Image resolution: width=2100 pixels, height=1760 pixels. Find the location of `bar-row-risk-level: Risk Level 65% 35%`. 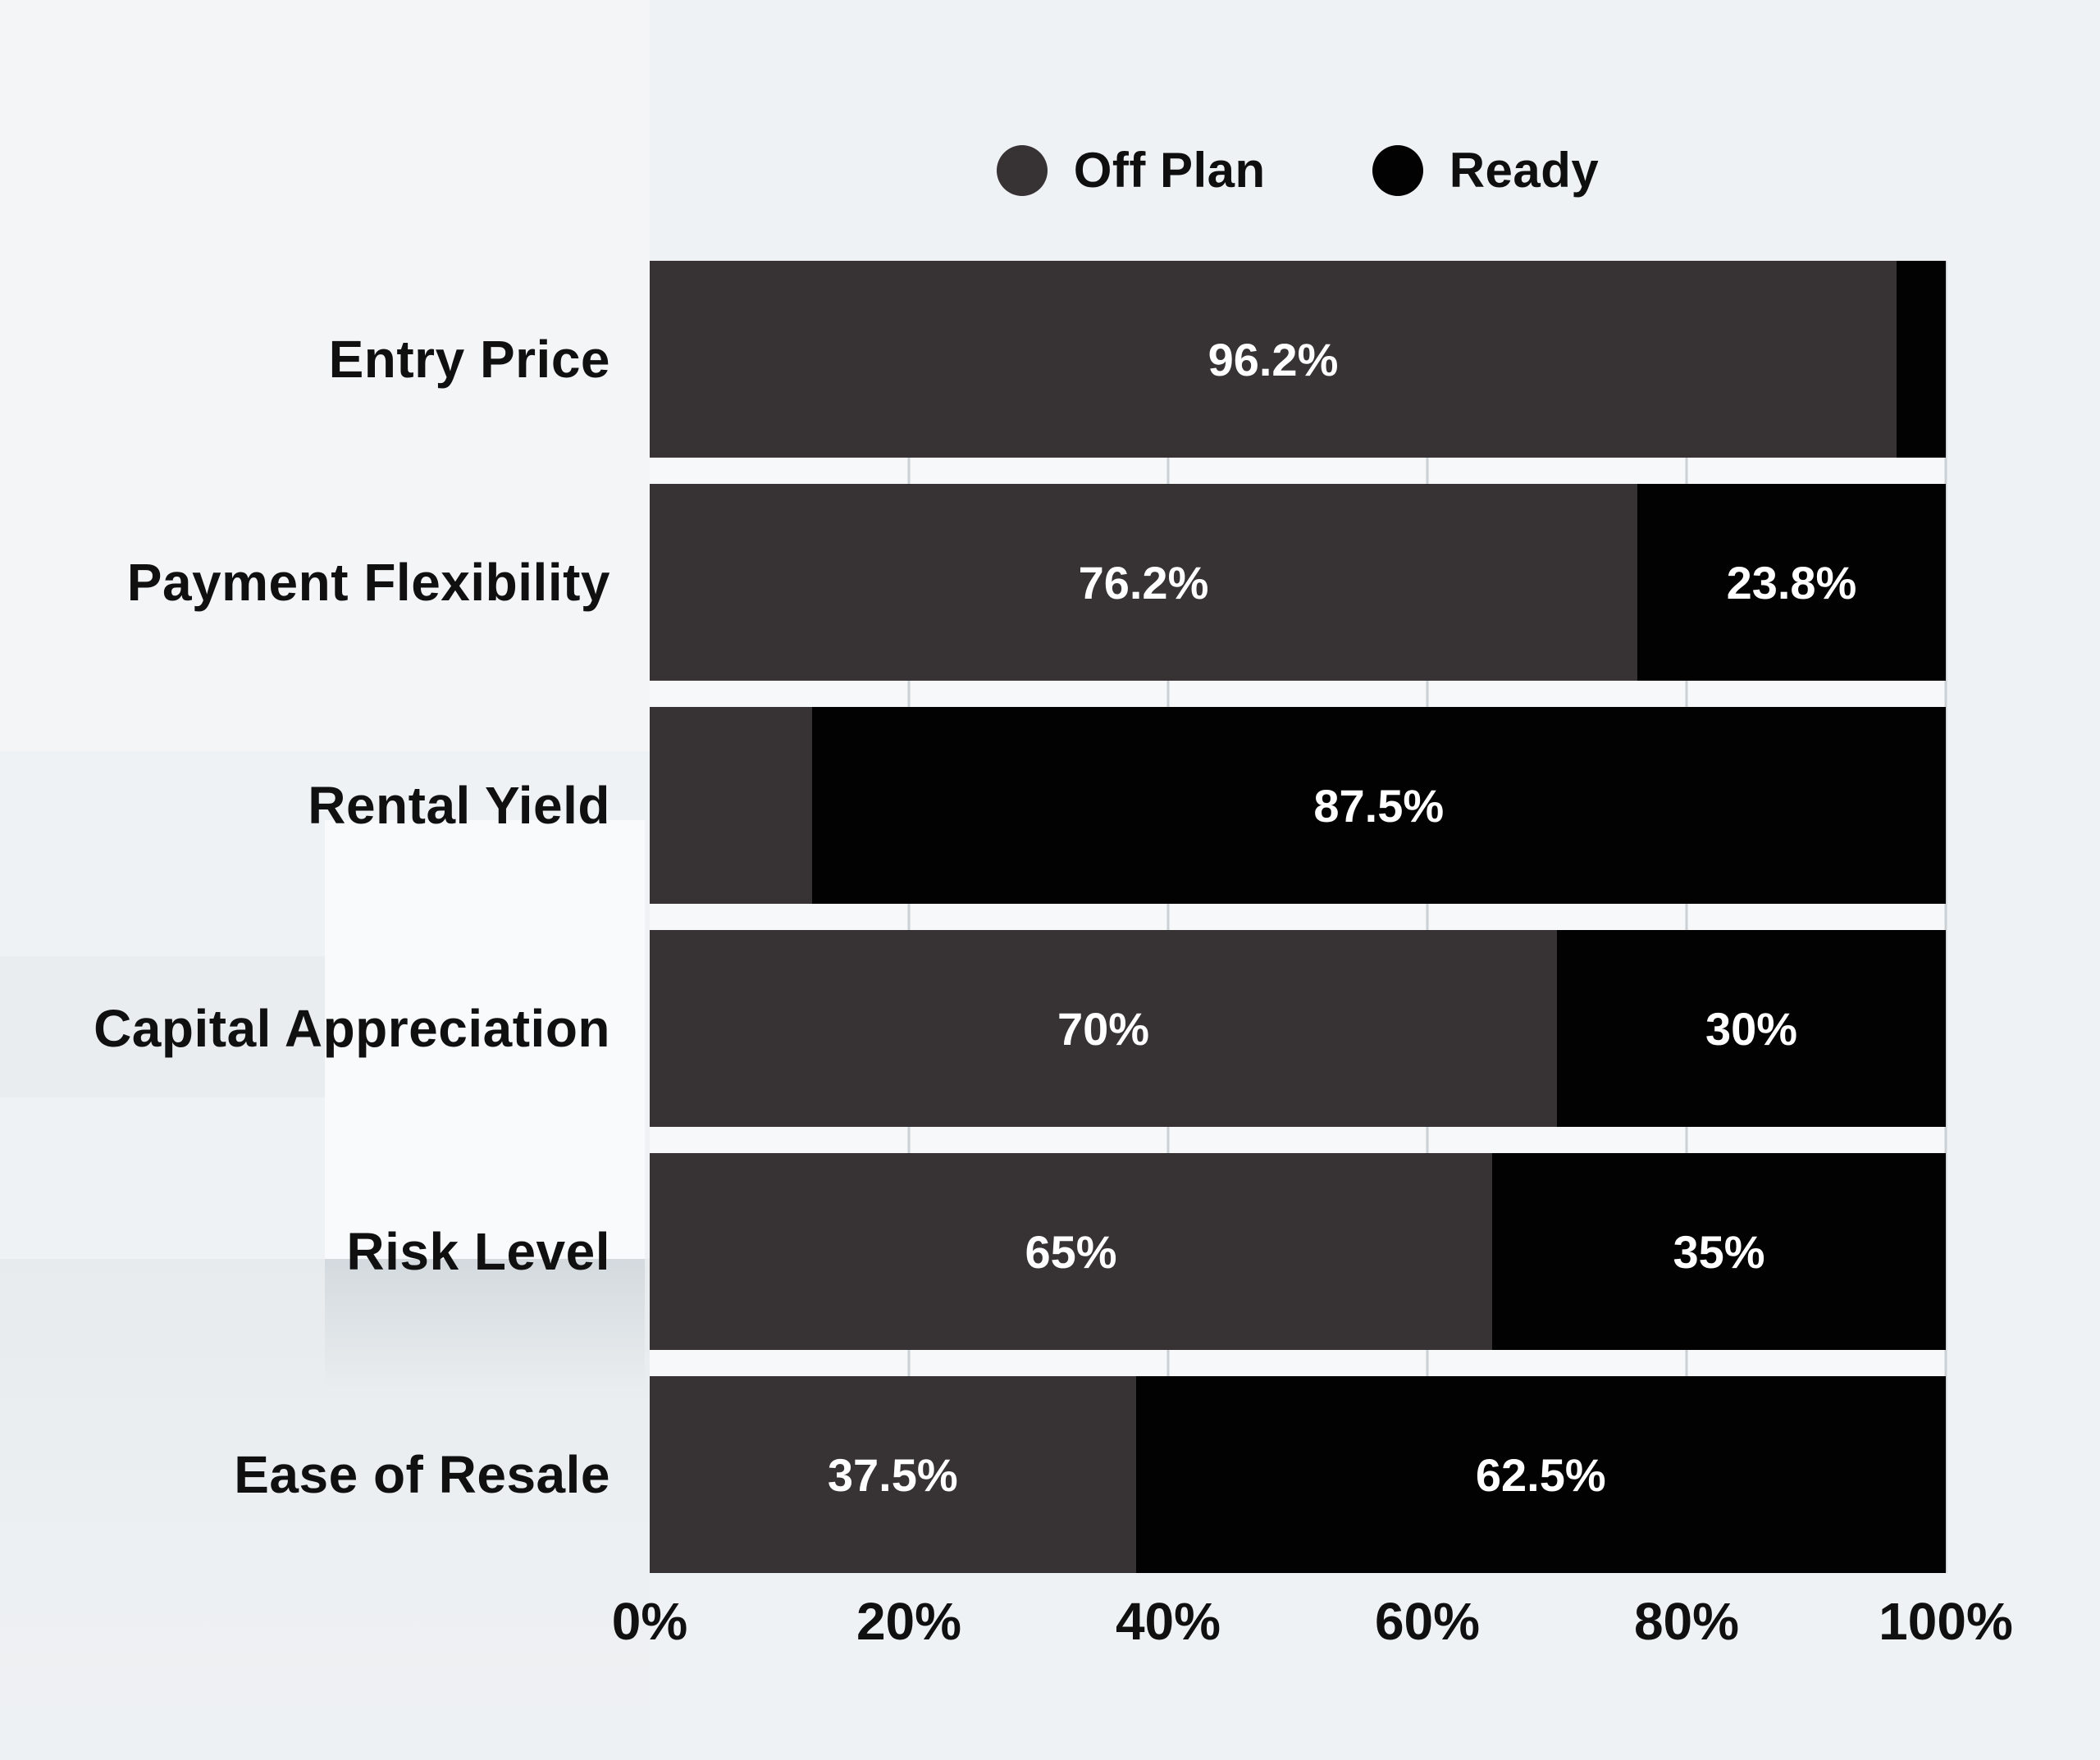

bar-row-risk-level: Risk Level 65% 35% is located at coordinates (1050, 1251).